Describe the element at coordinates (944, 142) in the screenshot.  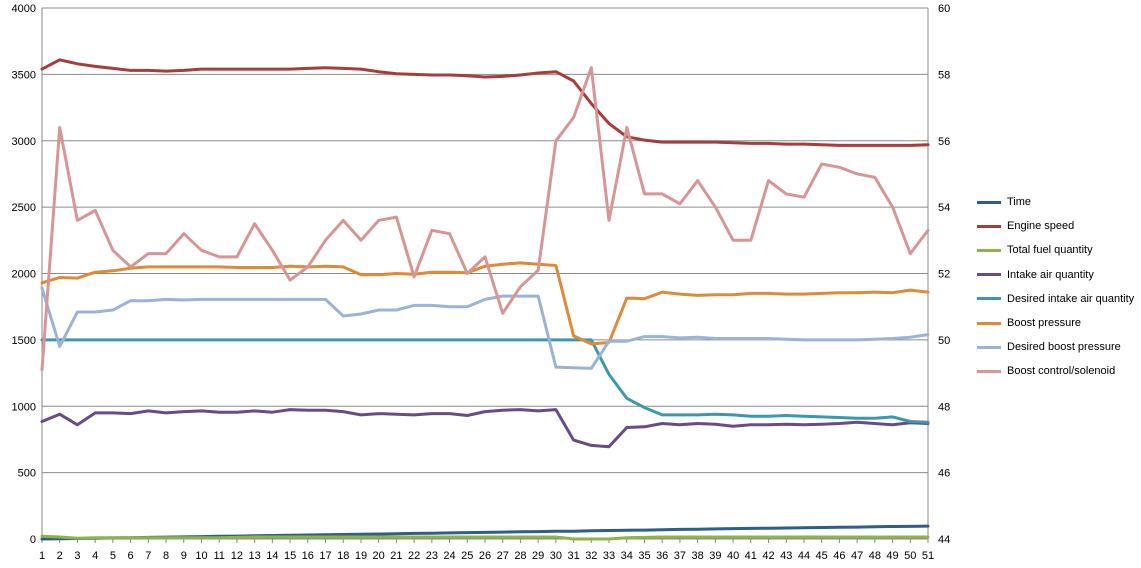
I see `y2-tick-label: 56` at that location.